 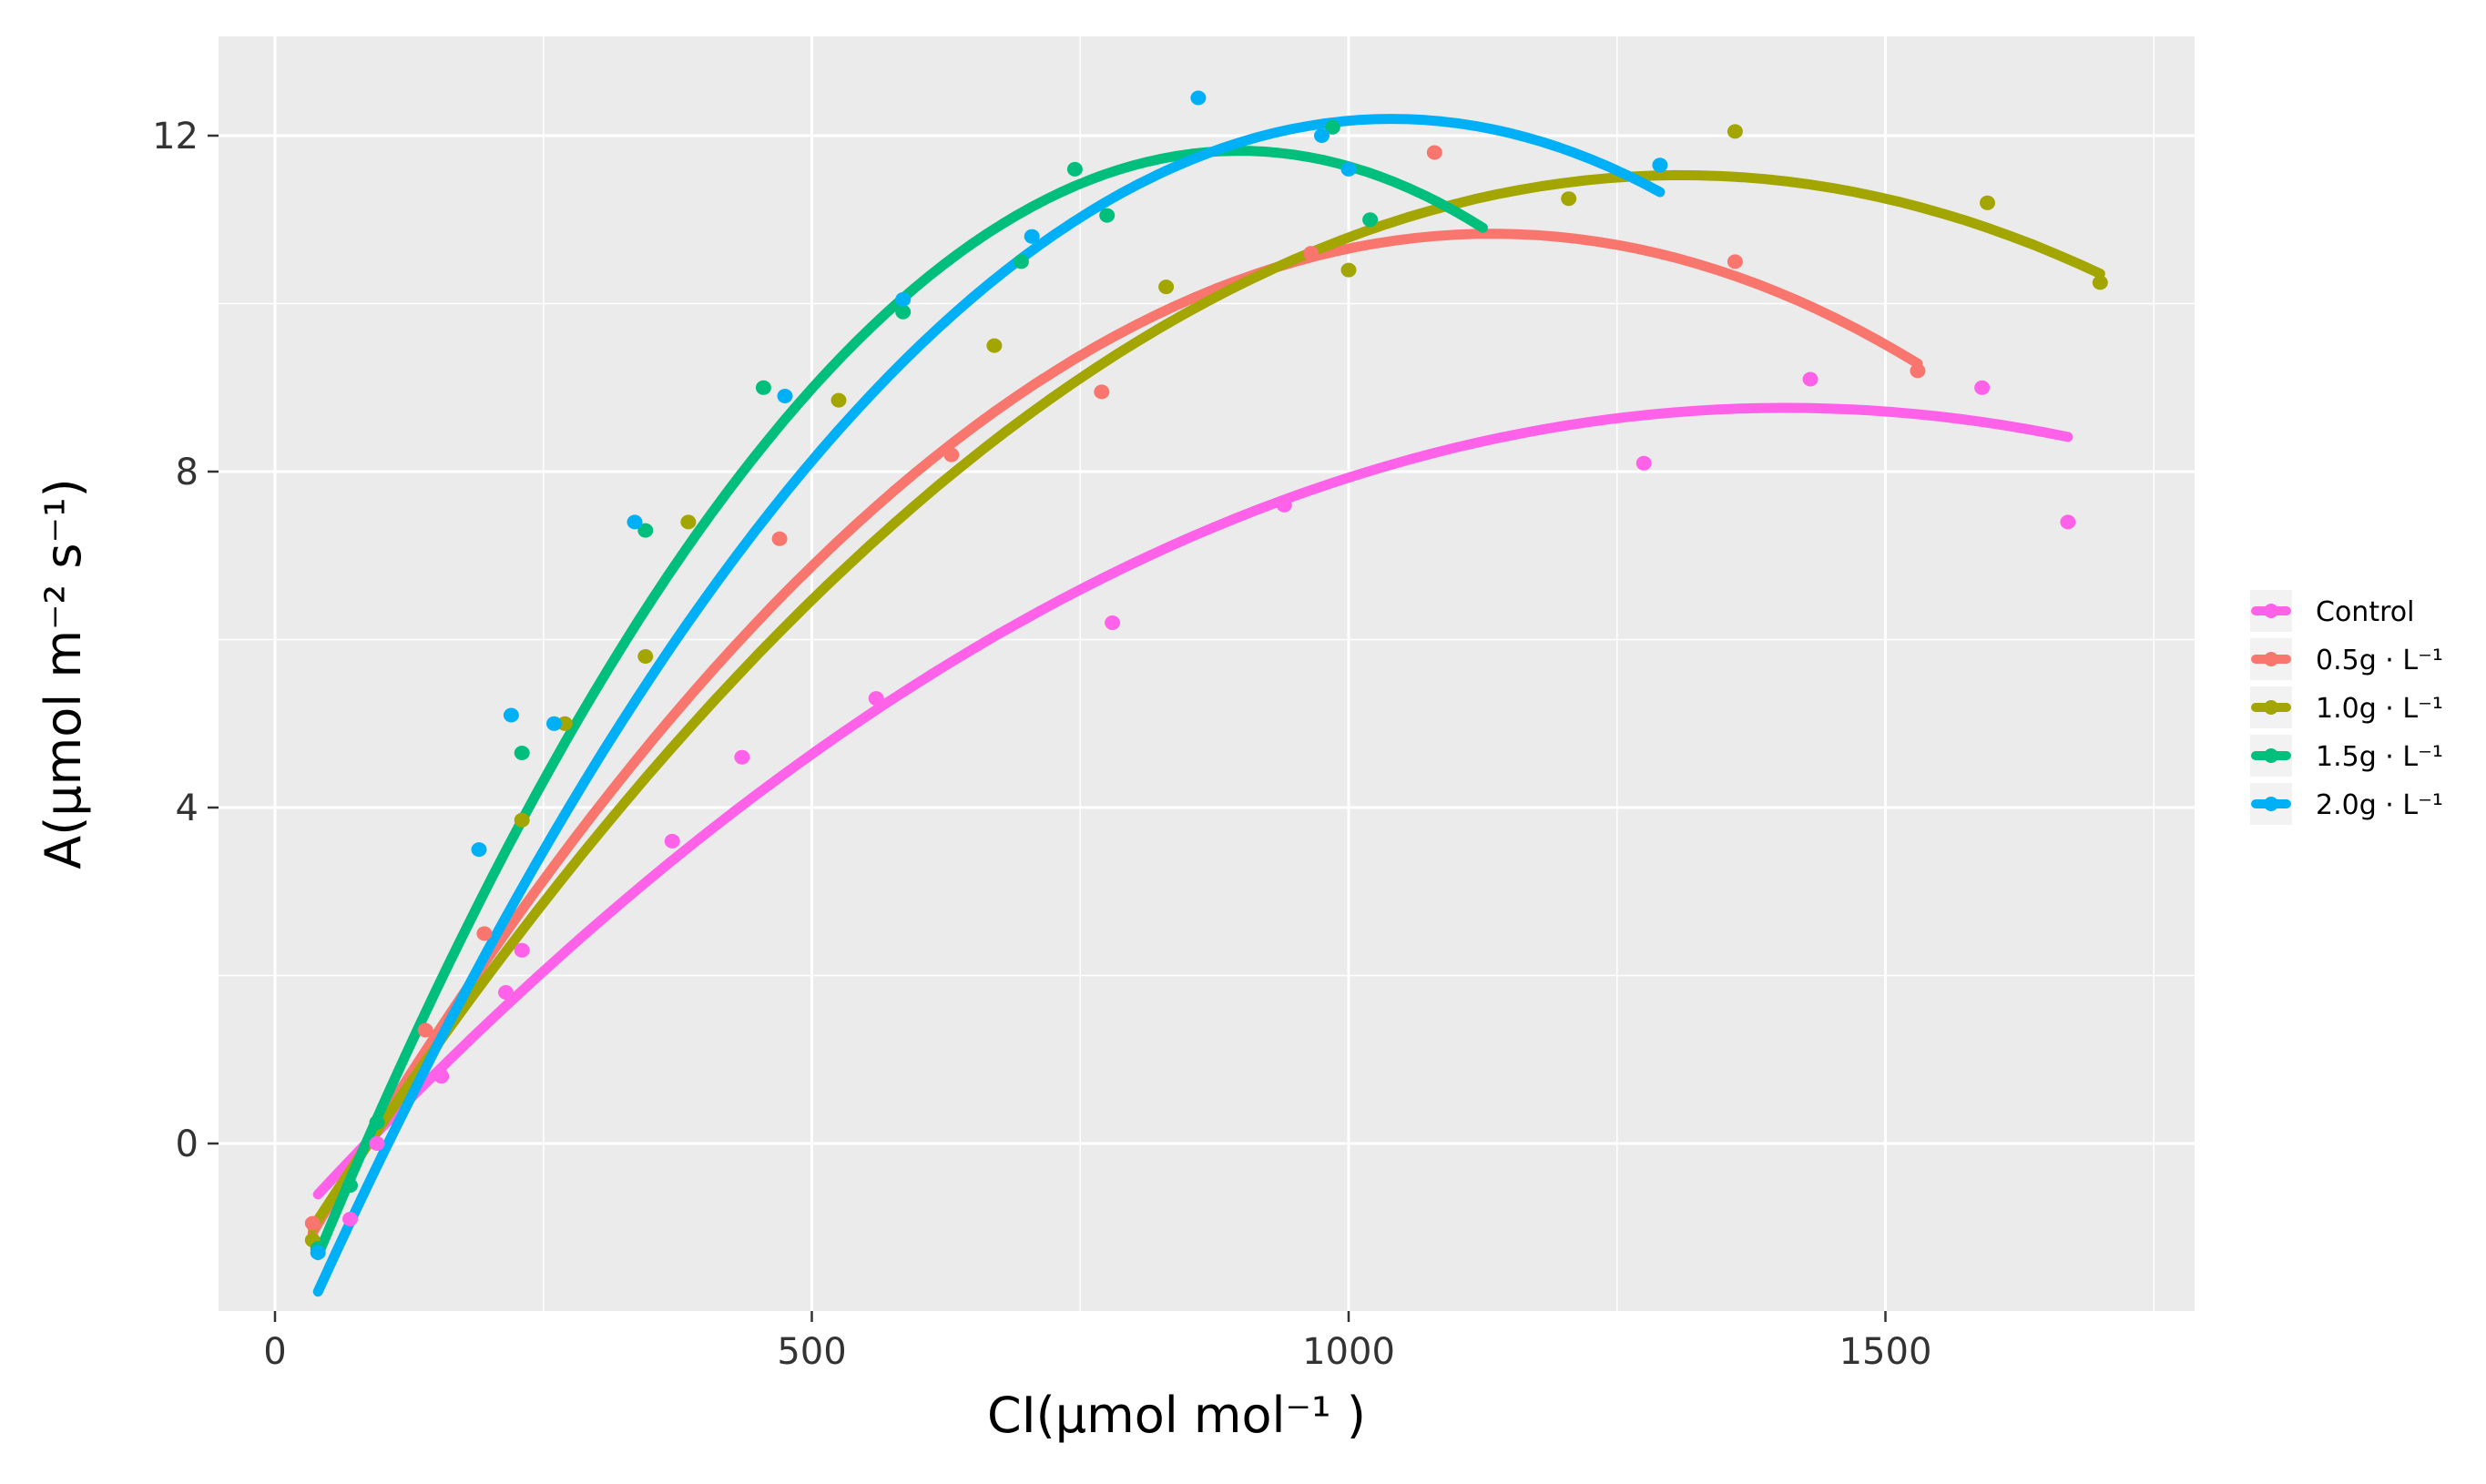 I want to click on y-tick-label: 0, so click(x=187, y=1144).